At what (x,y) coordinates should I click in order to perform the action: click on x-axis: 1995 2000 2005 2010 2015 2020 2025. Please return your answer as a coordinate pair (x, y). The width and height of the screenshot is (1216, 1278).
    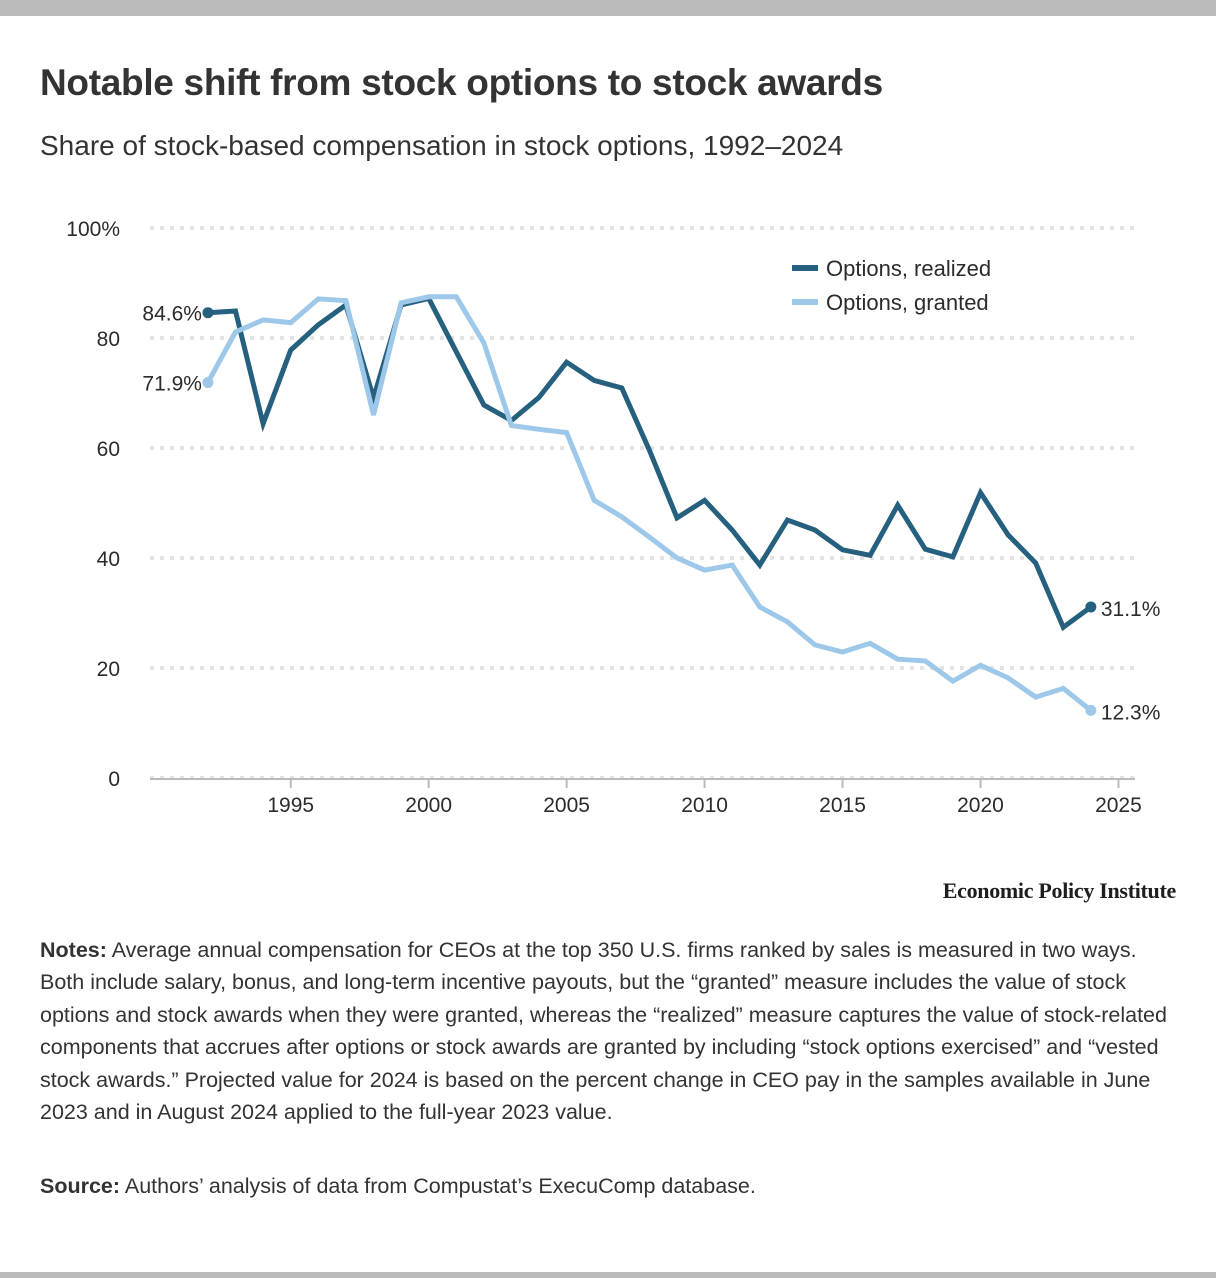
    Looking at the image, I should click on (646, 797).